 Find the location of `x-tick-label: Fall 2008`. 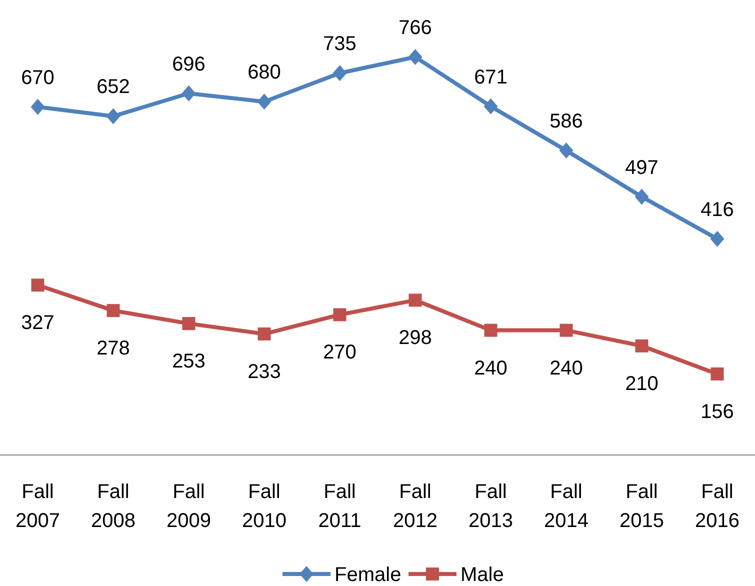

x-tick-label: Fall 2008 is located at coordinates (113, 506).